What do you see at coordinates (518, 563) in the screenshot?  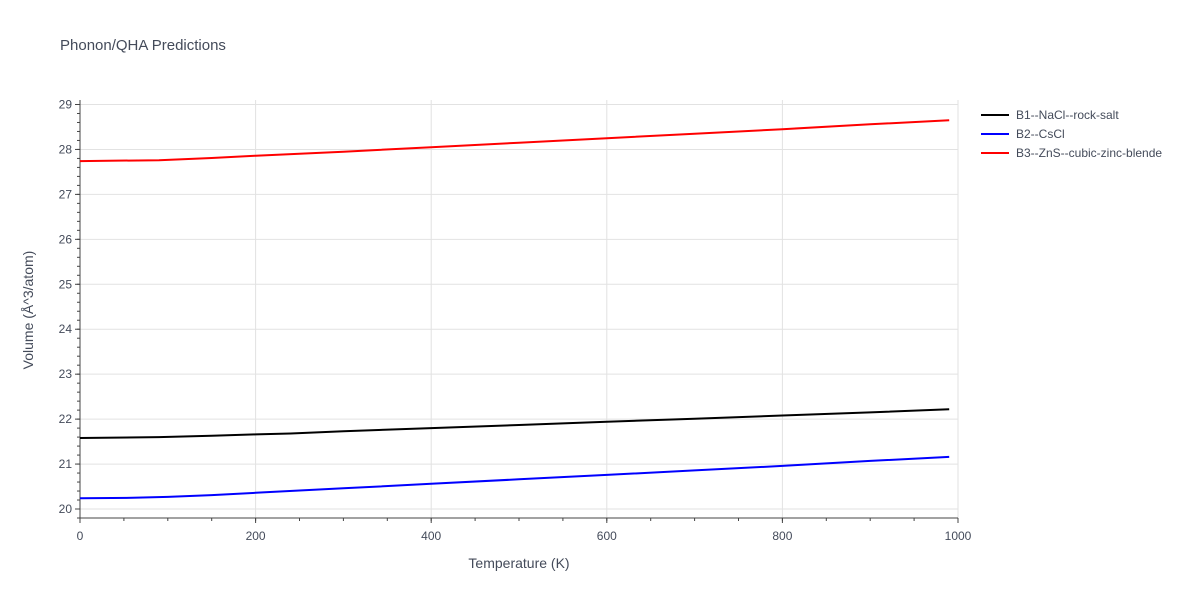 I see `x-axis-title: Temperature (K)` at bounding box center [518, 563].